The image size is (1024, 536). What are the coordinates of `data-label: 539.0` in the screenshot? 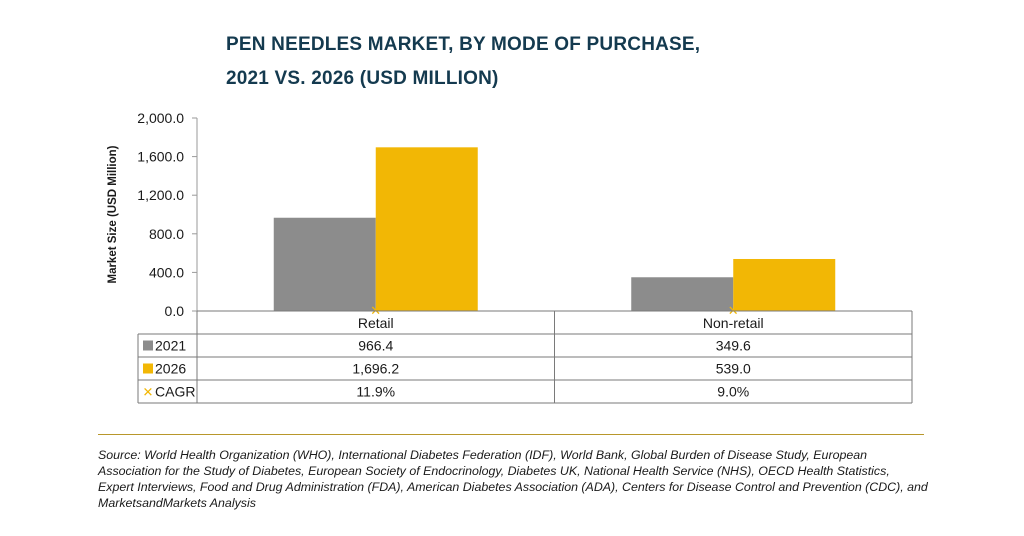 It's located at (733, 369).